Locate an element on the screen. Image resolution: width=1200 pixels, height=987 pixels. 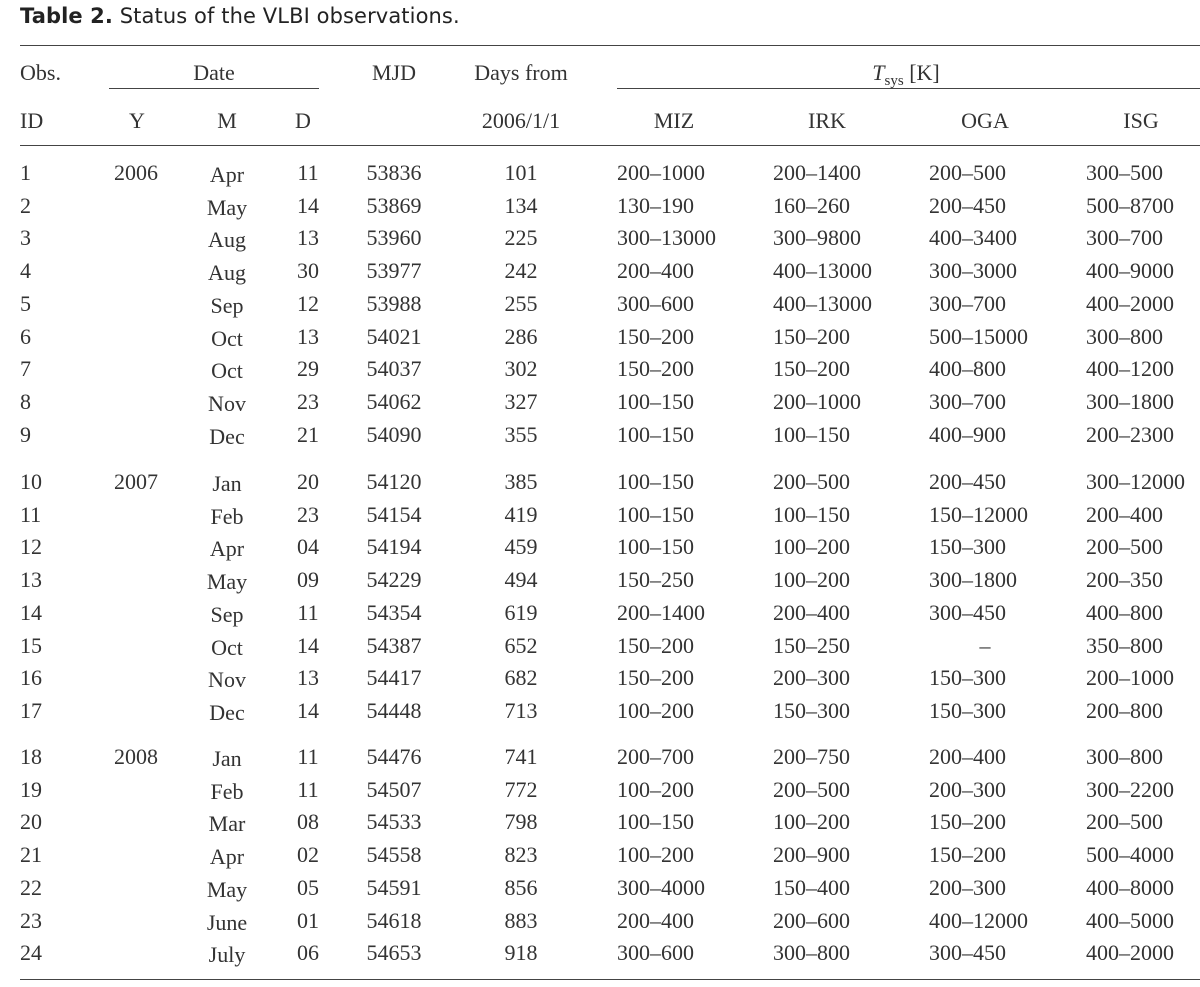
cell-days: 225 is located at coordinates (521, 238).